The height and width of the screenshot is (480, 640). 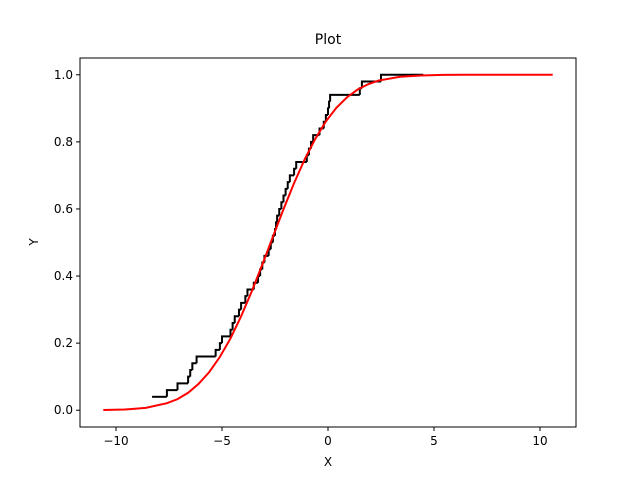 What do you see at coordinates (115, 441) in the screenshot?
I see `x-tick-label: −10` at bounding box center [115, 441].